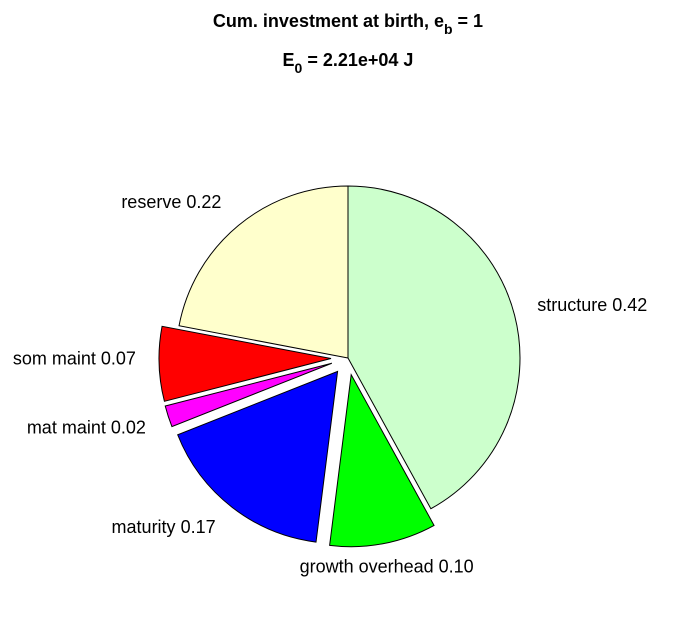 Image resolution: width=696 pixels, height=618 pixels. What do you see at coordinates (357, 60) in the screenshot?
I see `title-part: = 2.21e+04 J` at bounding box center [357, 60].